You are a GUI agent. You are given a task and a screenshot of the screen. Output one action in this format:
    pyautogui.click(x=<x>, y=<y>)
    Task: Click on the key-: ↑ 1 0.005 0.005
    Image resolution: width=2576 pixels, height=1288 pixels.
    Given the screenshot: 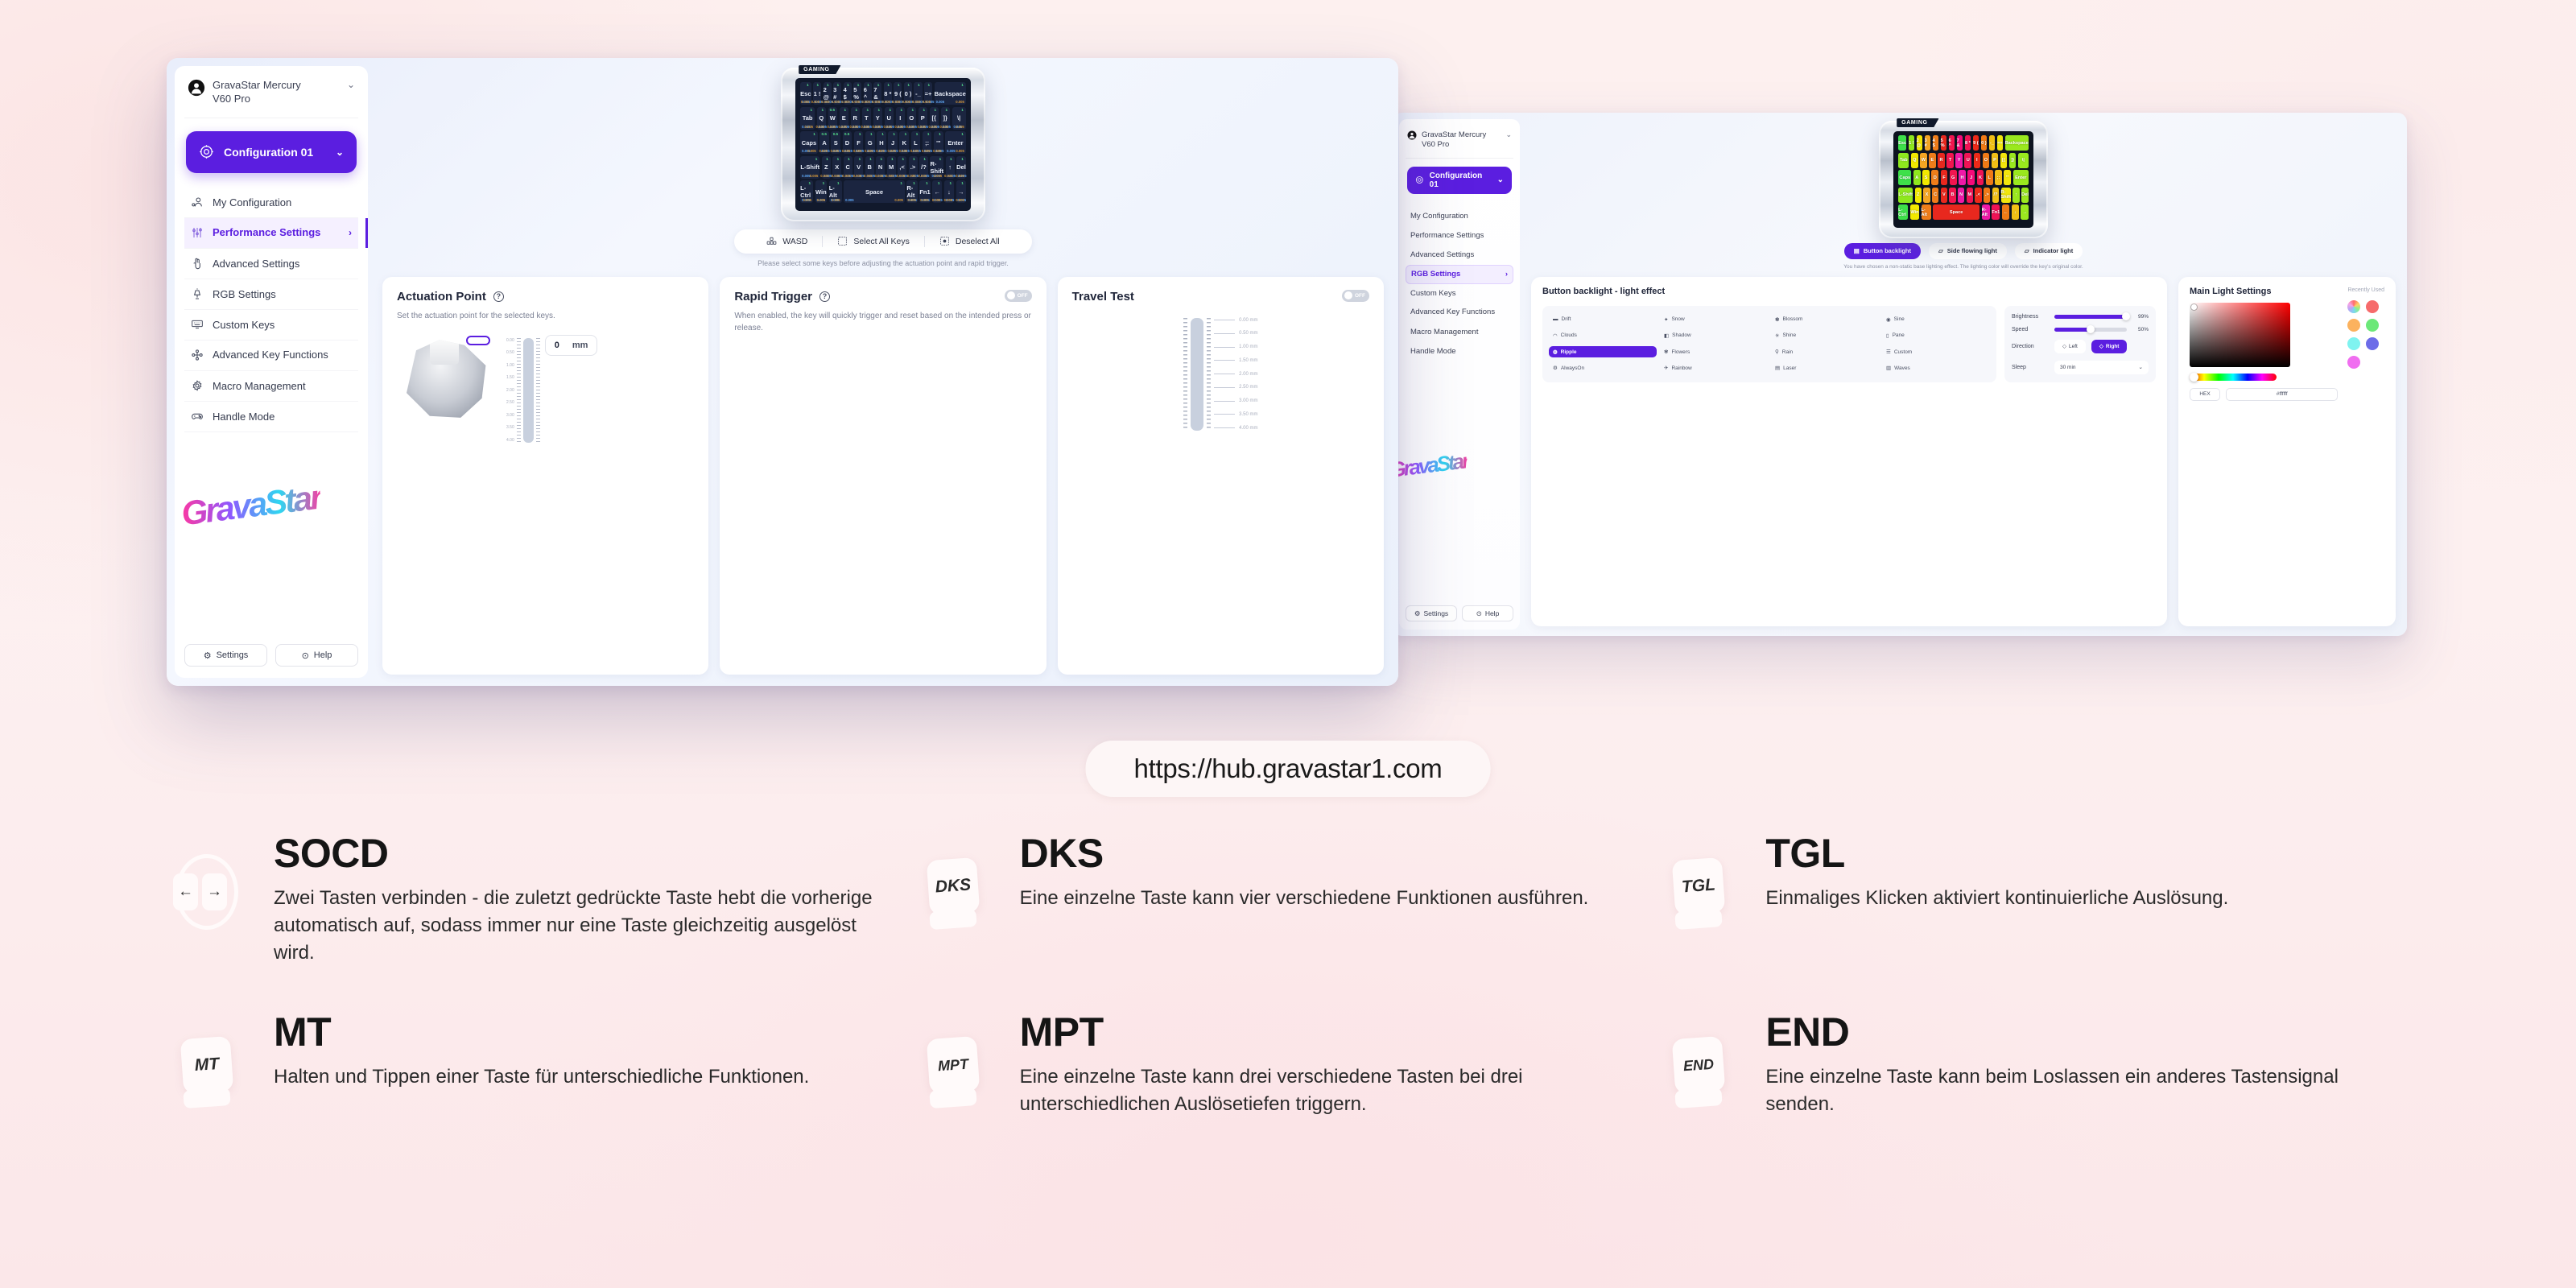 What is the action you would take?
    pyautogui.click(x=950, y=167)
    